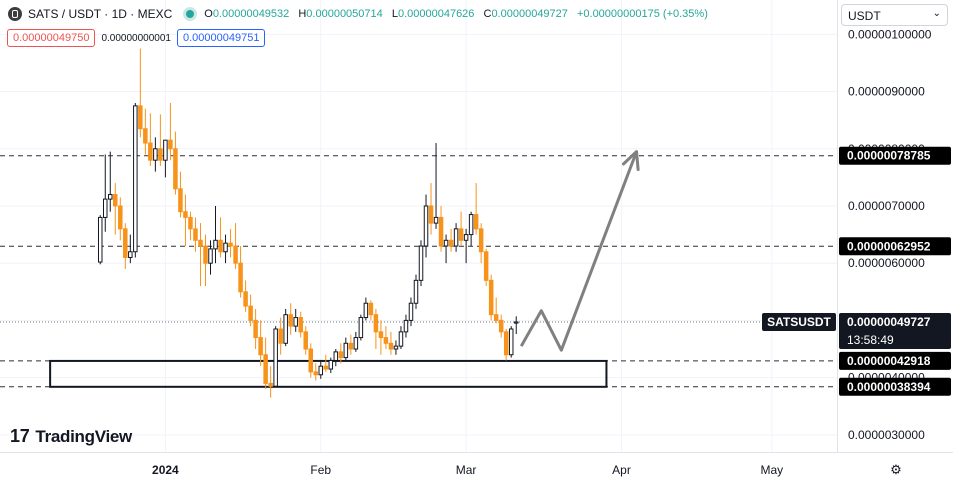  I want to click on spread-value: 0.00000000001, so click(136, 38).